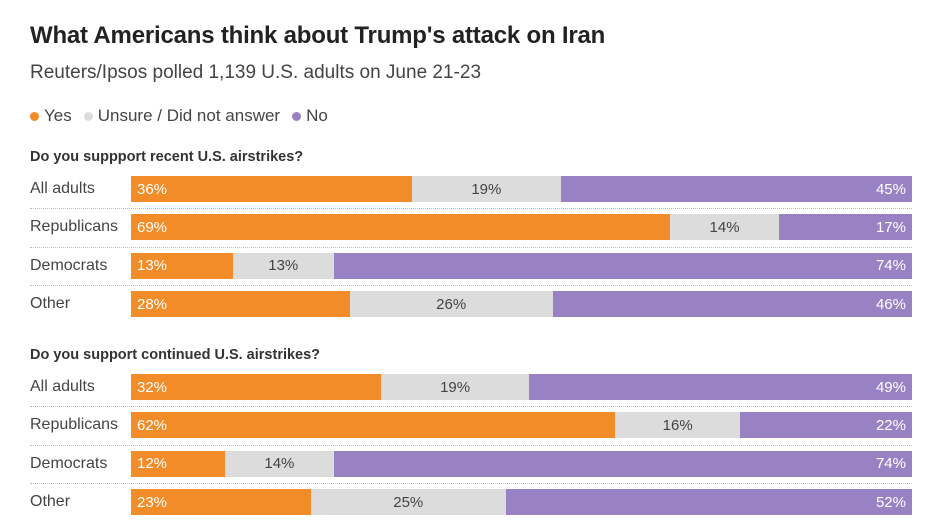 The width and height of the screenshot is (940, 528). I want to click on bar-row: All adults 32% 19% 49%, so click(471, 387).